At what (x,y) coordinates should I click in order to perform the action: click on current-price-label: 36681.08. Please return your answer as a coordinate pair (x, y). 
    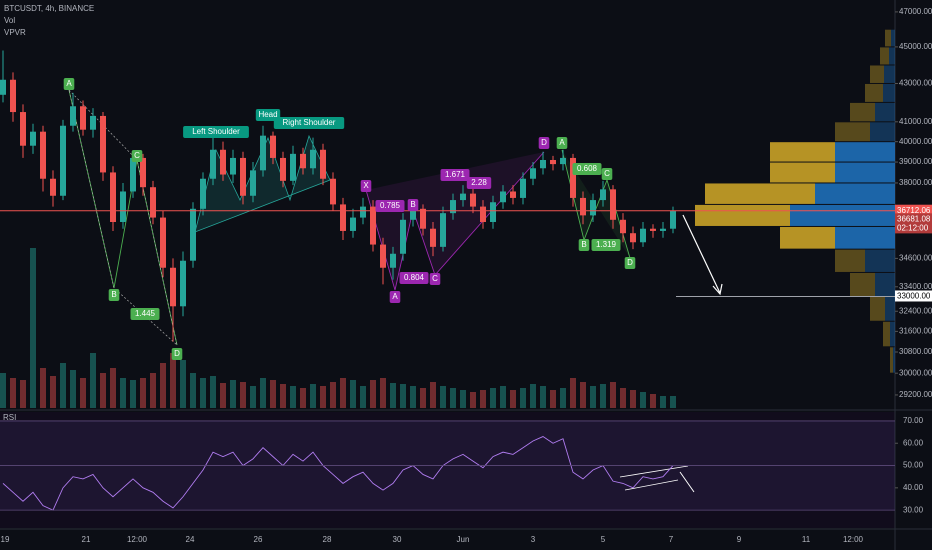
    Looking at the image, I should click on (914, 218).